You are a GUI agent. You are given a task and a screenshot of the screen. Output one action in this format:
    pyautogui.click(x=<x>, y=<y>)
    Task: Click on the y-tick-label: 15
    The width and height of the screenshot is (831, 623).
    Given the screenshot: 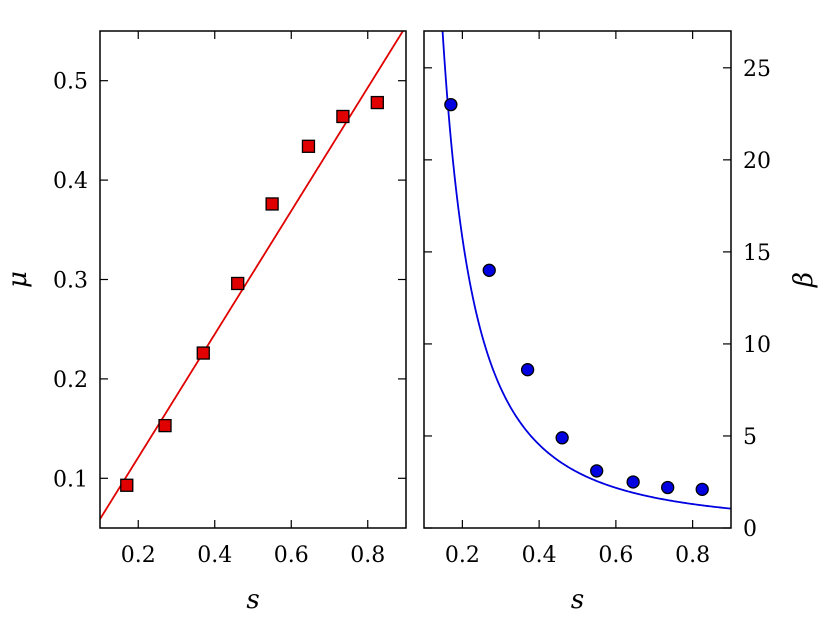 What is the action you would take?
    pyautogui.click(x=757, y=253)
    